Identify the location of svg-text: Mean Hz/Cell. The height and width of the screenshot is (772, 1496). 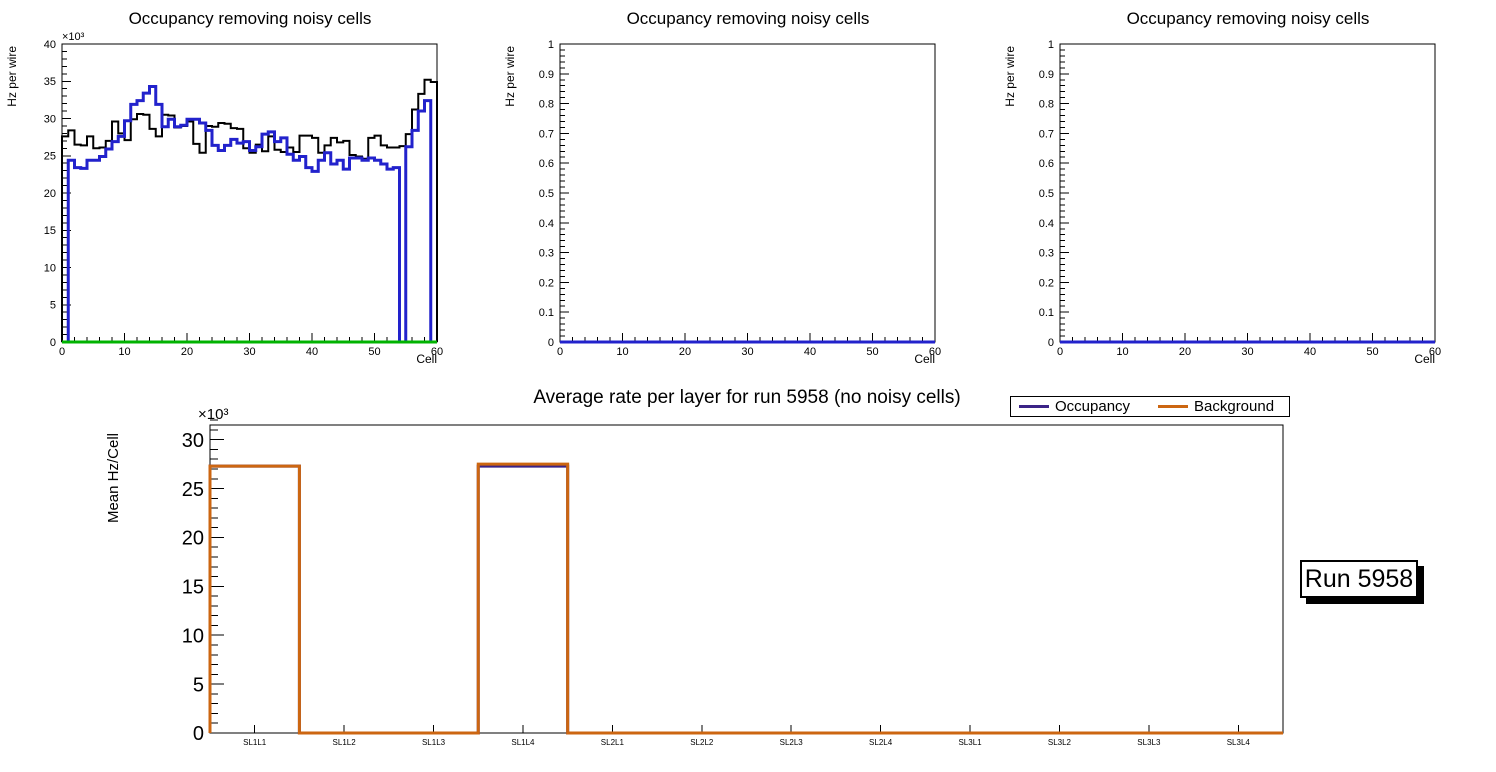
(113, 478).